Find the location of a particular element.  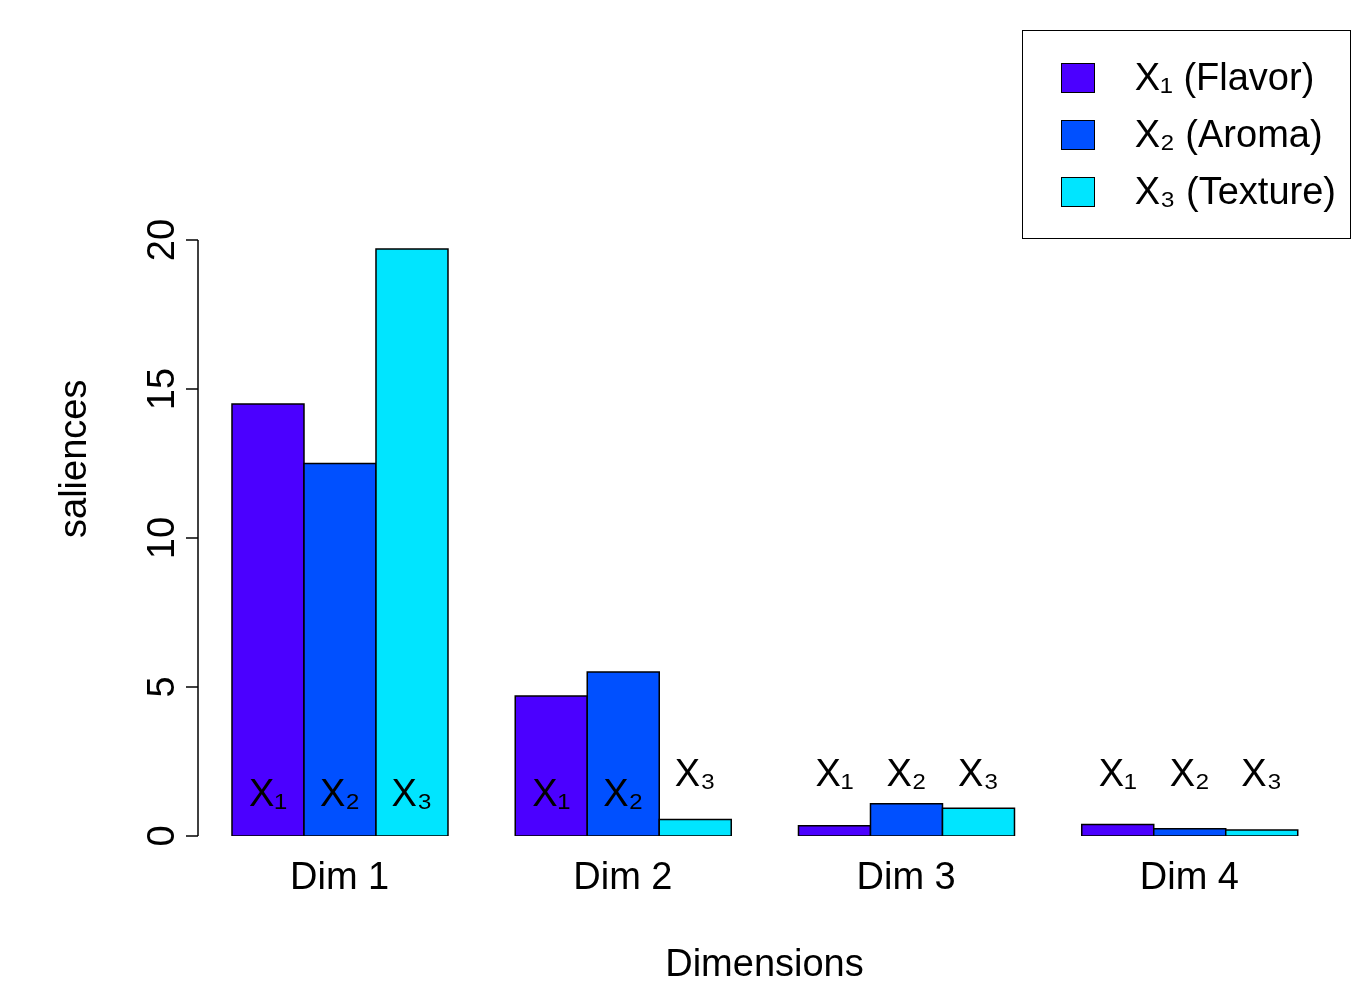

y-axis-title: saliences is located at coordinates (73, 458).